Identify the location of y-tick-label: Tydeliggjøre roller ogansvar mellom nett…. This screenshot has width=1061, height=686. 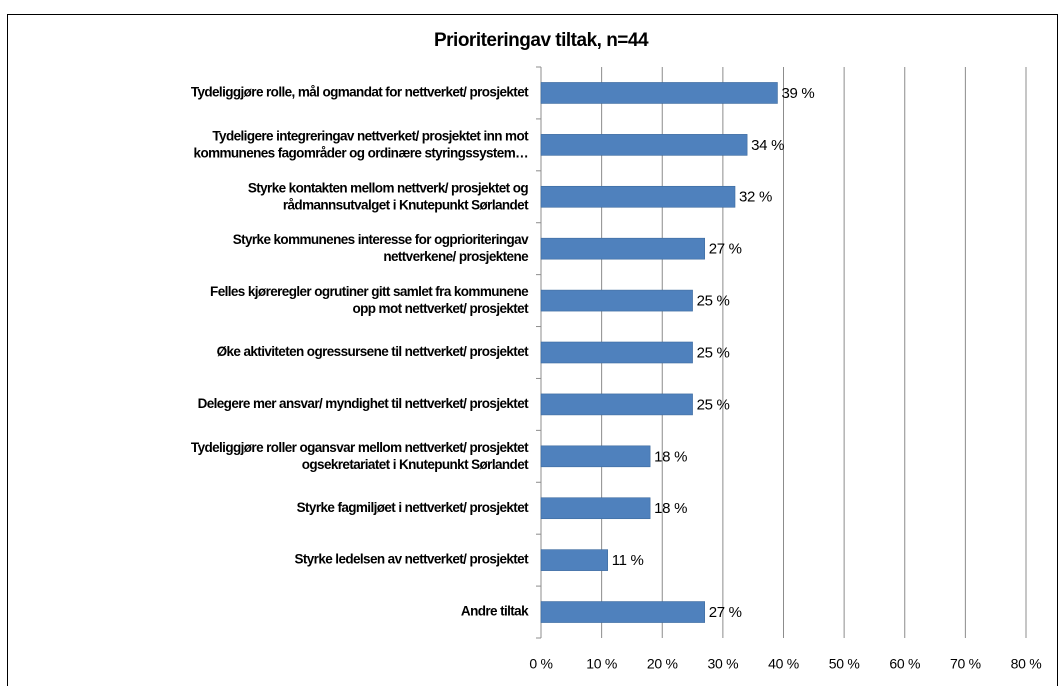
(360, 455).